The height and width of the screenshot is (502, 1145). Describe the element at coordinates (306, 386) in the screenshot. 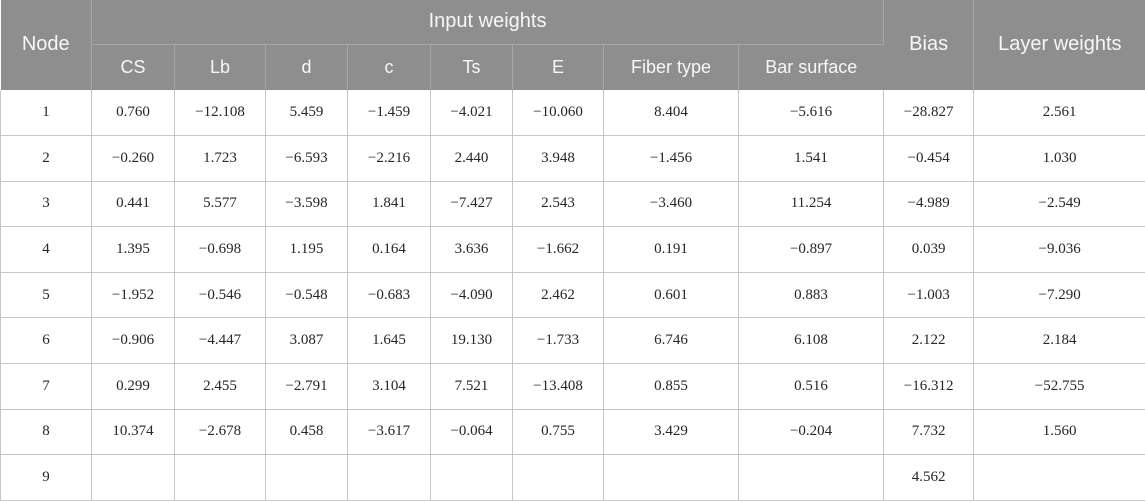

I see `d-cell: −2.791` at that location.